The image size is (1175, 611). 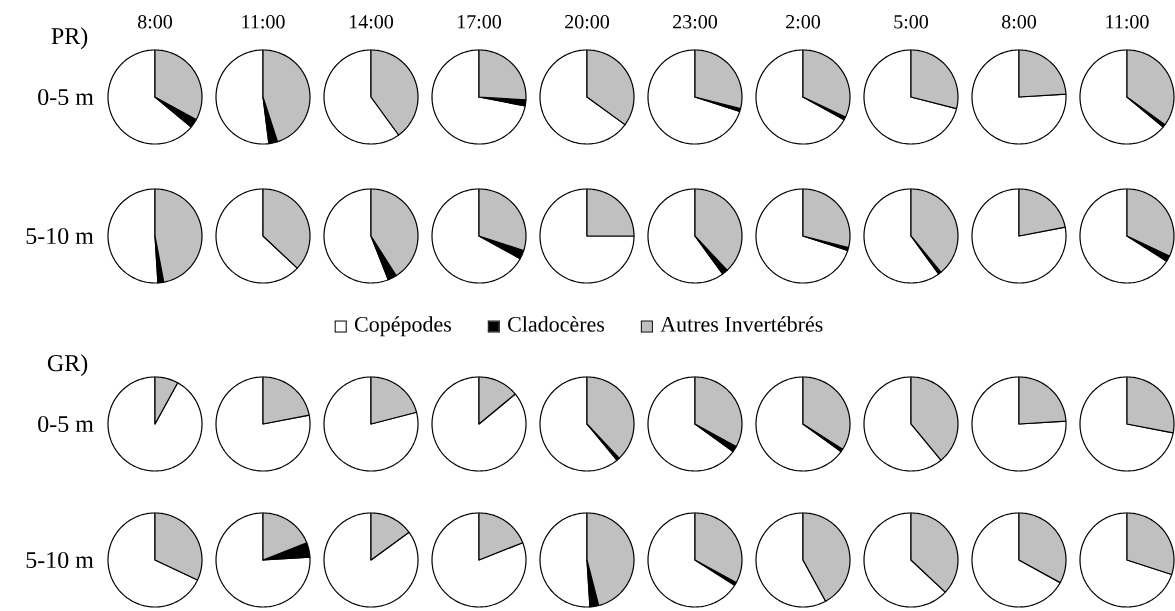 I want to click on chart-title: 17:00, so click(x=479, y=22).